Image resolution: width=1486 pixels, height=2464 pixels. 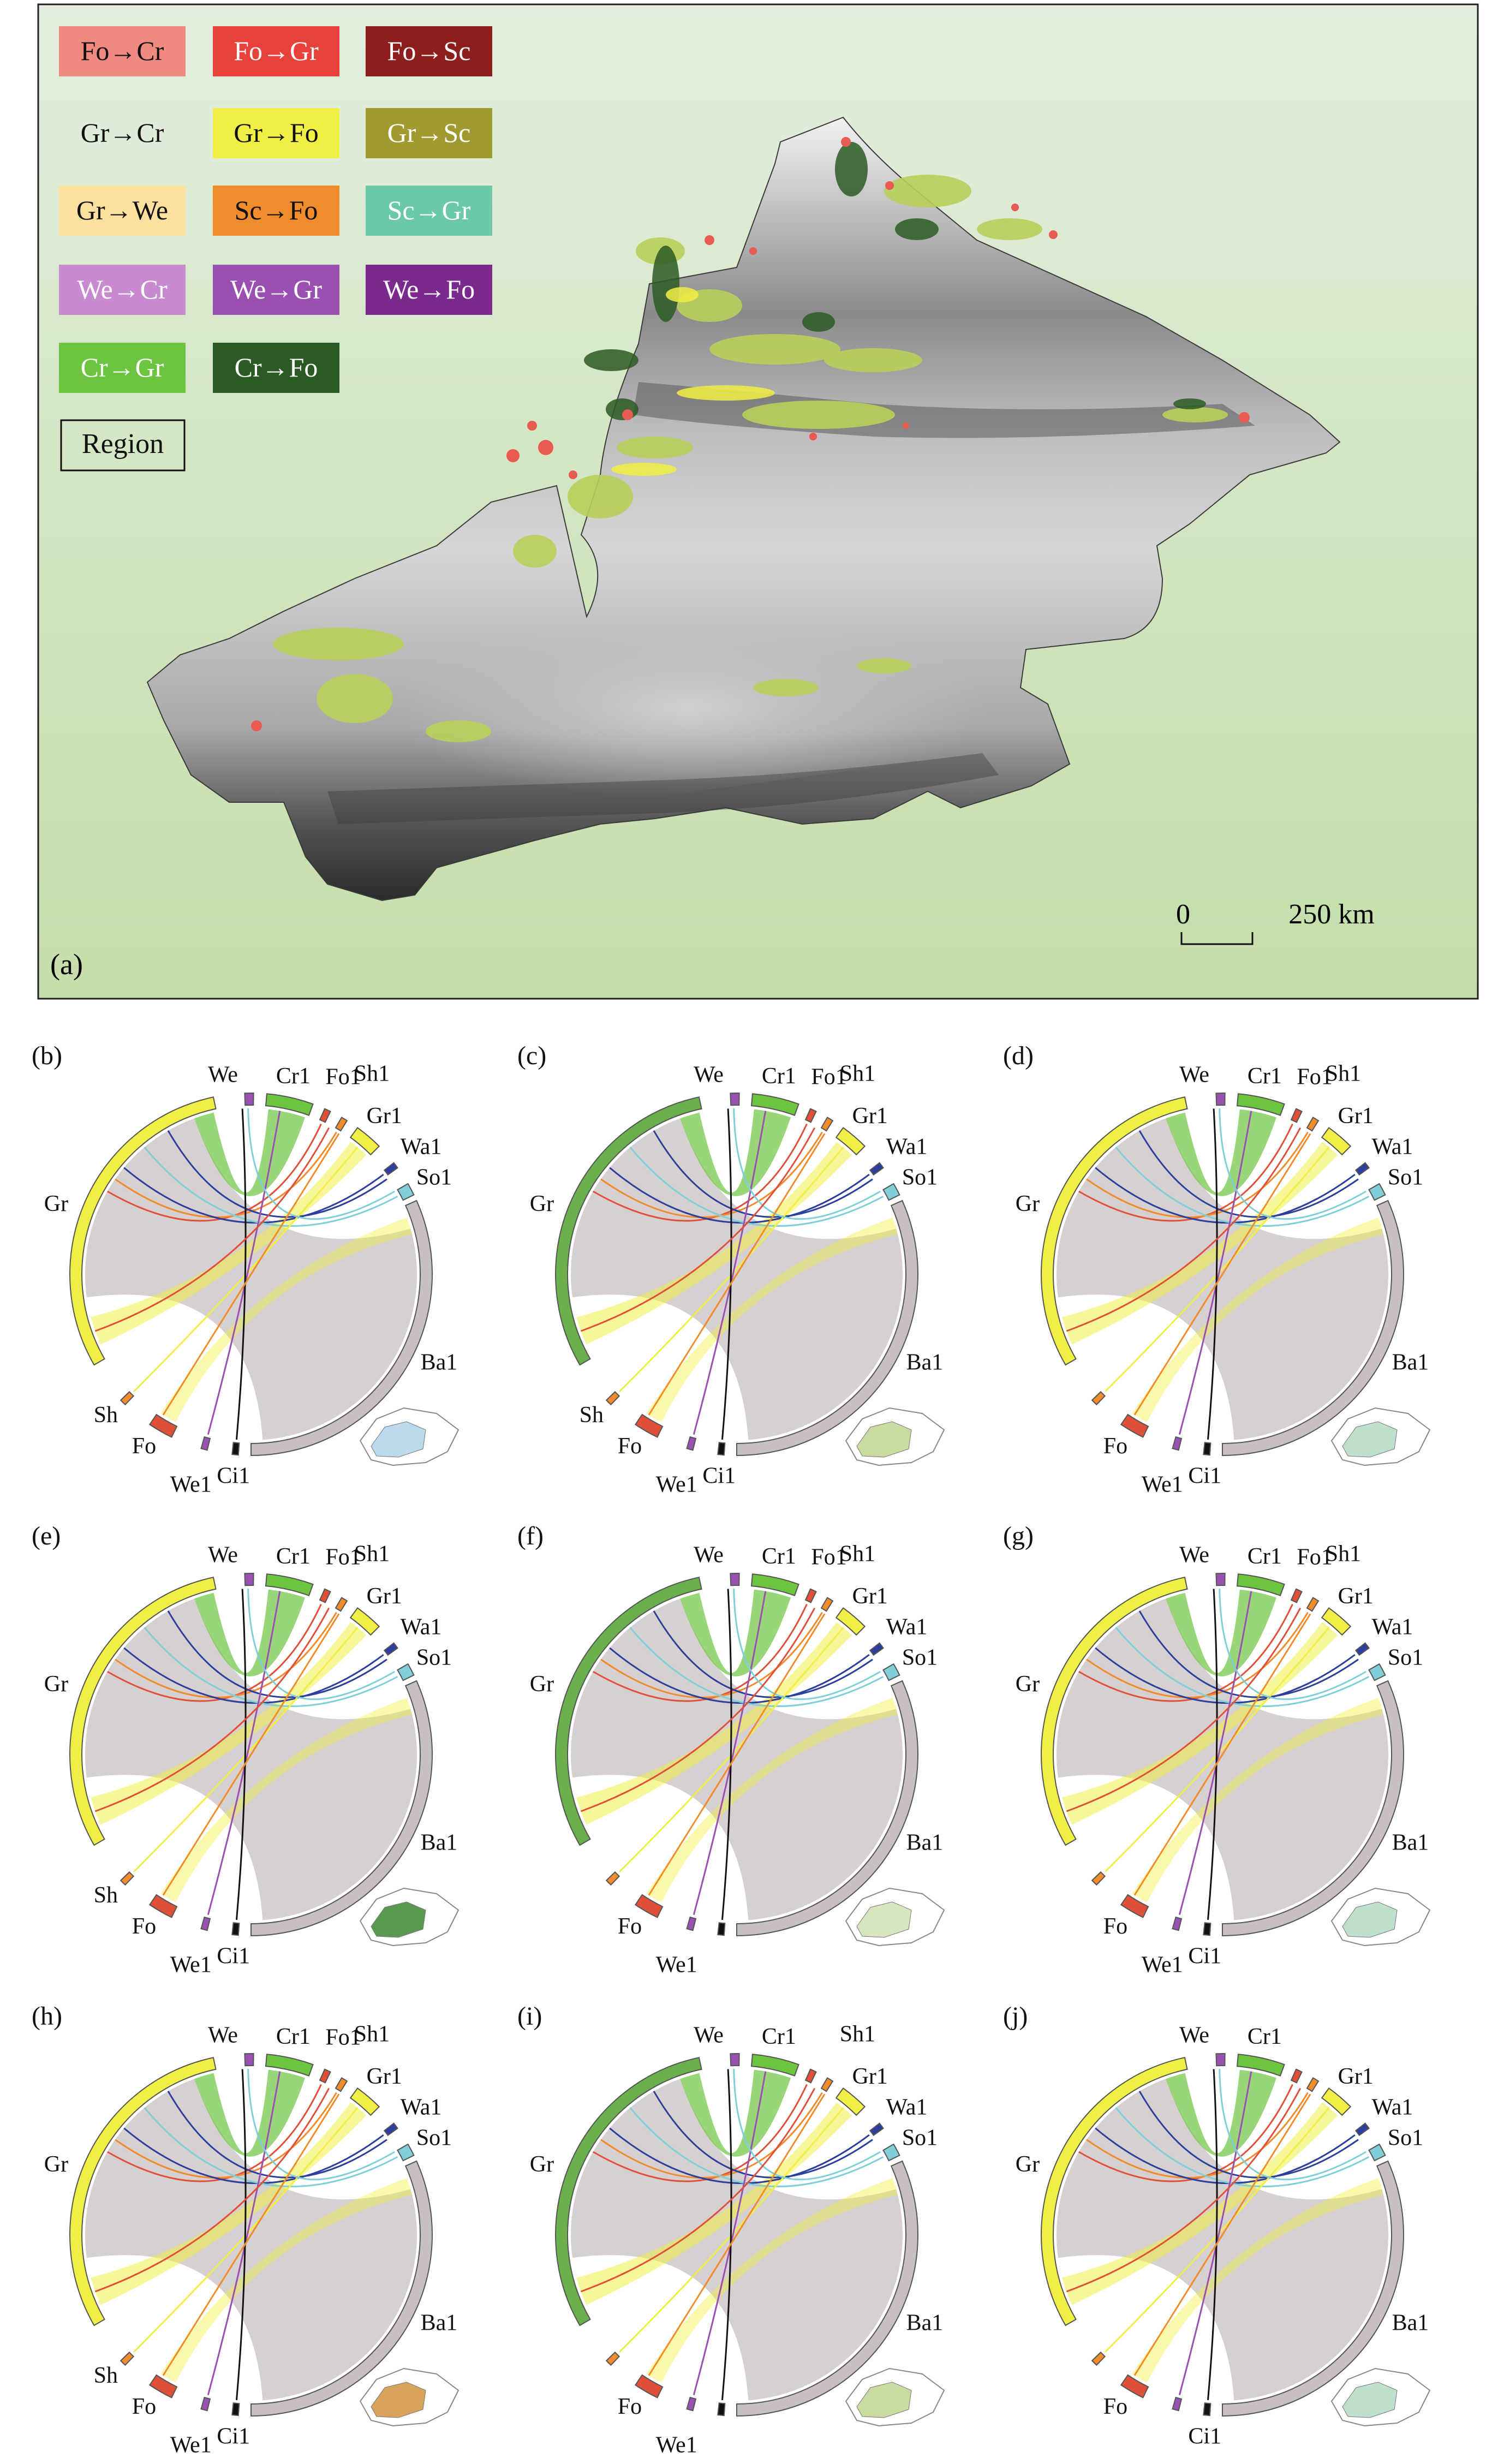 What do you see at coordinates (429, 290) in the screenshot?
I see `legend-item: We→Fo` at bounding box center [429, 290].